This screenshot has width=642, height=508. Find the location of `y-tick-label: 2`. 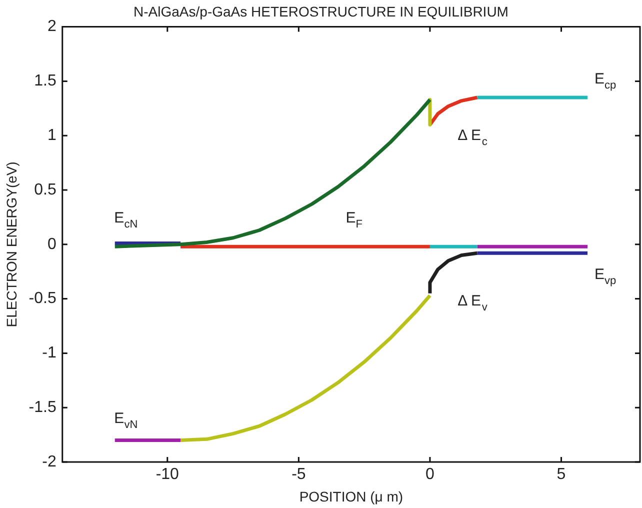

y-tick-label: 2 is located at coordinates (51, 27).